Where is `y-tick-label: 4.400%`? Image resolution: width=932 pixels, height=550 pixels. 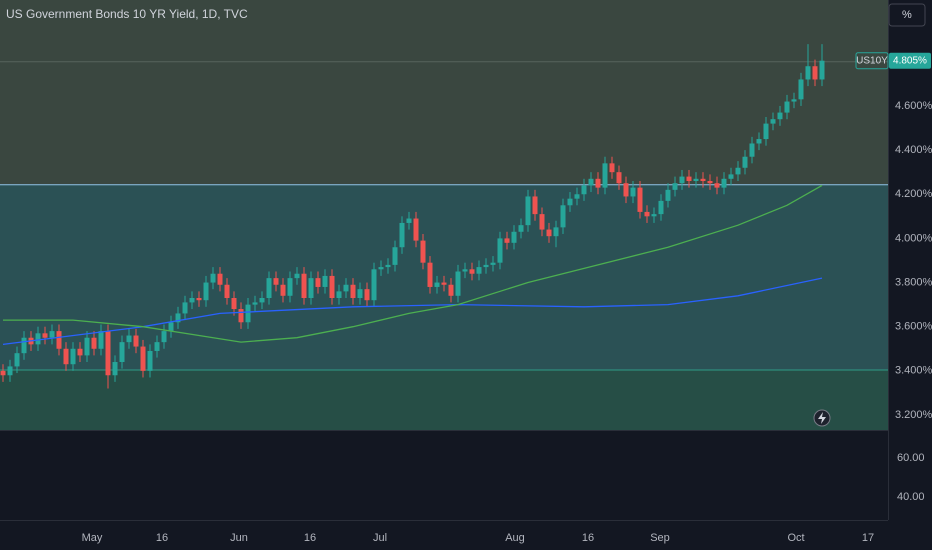 y-tick-label: 4.400% is located at coordinates (913, 150).